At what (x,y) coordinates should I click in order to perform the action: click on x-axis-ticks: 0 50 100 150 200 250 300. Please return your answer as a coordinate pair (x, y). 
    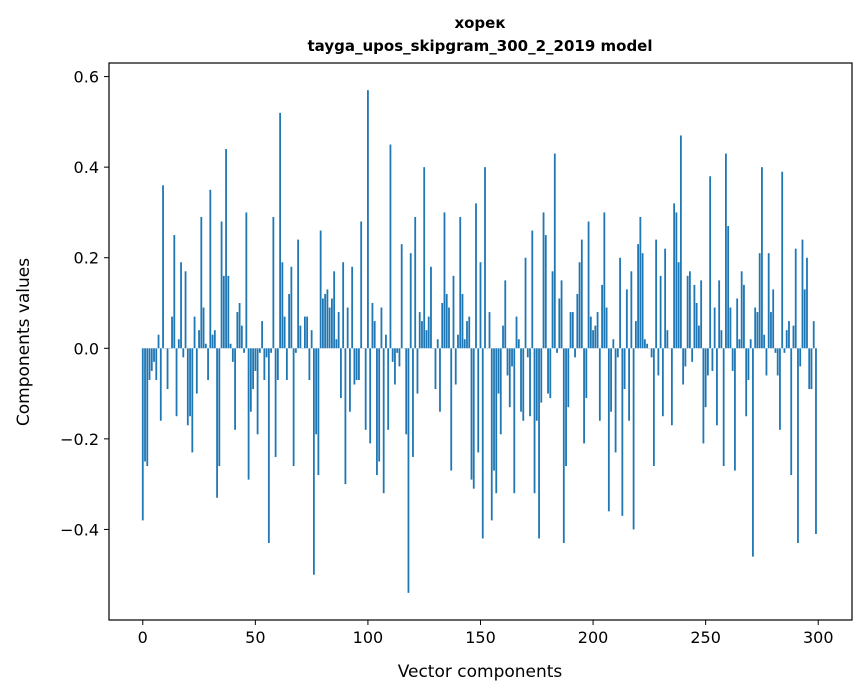
    Looking at the image, I should click on (486, 633).